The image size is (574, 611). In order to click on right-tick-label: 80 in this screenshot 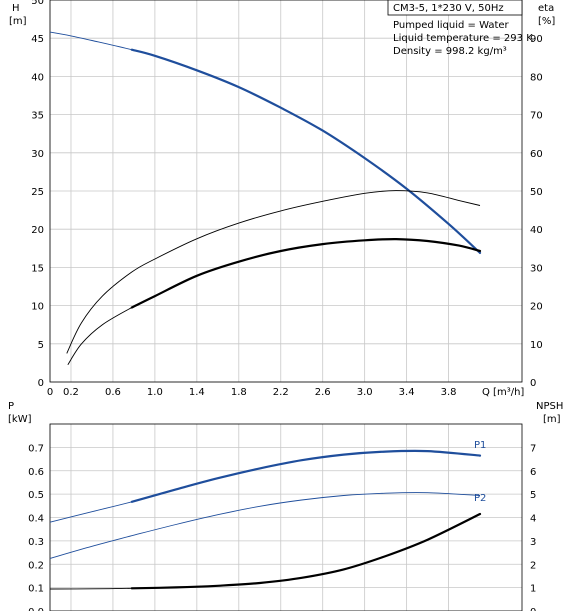, I will do `click(536, 77)`.